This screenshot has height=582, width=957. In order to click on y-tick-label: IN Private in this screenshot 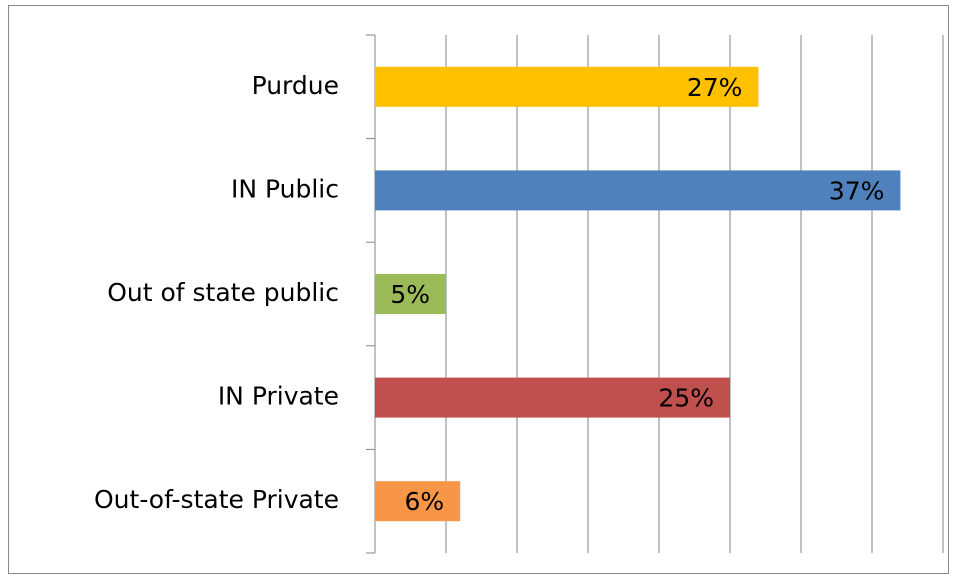, I will do `click(278, 396)`.